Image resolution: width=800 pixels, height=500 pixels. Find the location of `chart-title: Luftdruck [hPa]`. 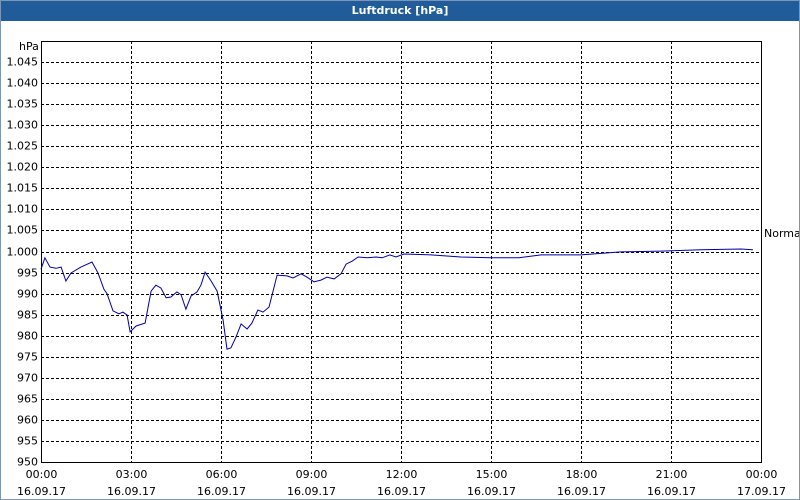

chart-title: Luftdruck [hPa] is located at coordinates (400, 11).